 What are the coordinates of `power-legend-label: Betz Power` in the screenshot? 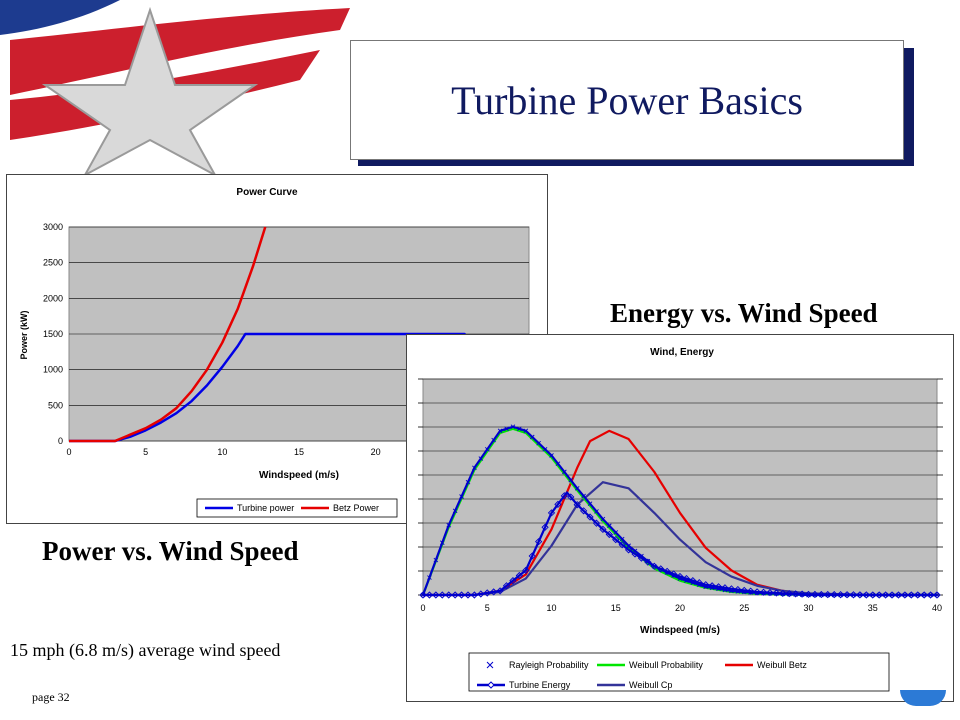 It's located at (356, 508).